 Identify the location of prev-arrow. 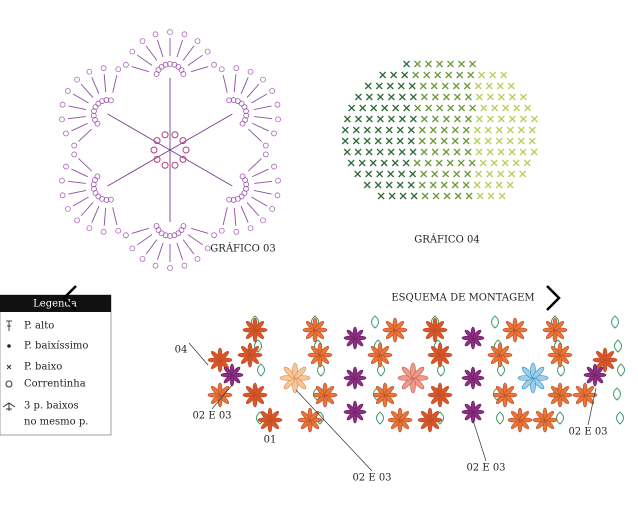
(69, 298).